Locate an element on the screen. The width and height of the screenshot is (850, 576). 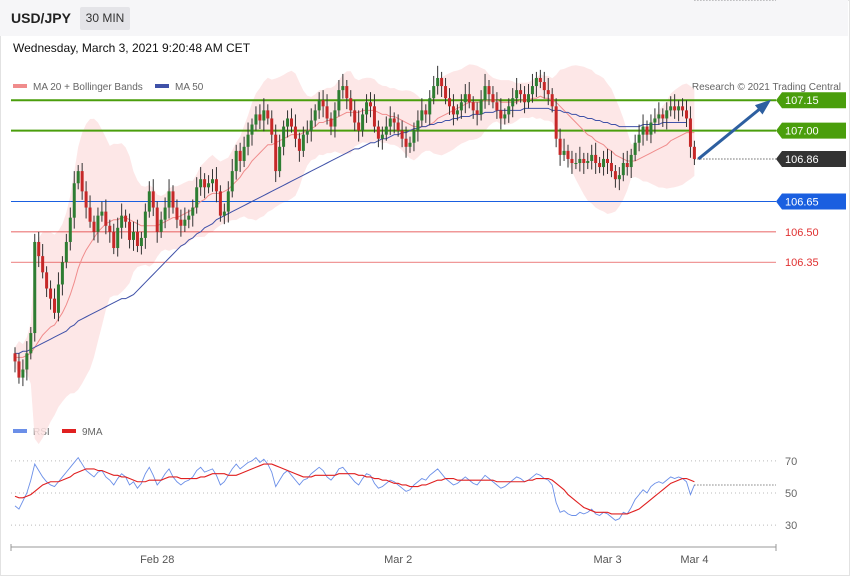
ma9-legend-label: 9MA is located at coordinates (92, 432).